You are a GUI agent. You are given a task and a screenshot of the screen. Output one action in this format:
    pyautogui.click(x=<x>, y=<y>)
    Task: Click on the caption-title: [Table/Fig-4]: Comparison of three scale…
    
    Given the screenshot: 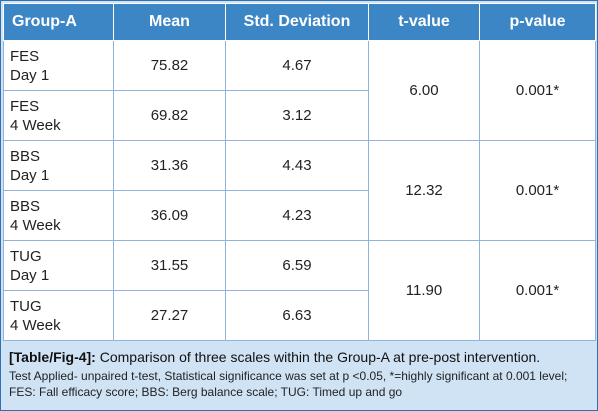 What is the action you would take?
    pyautogui.click(x=299, y=357)
    